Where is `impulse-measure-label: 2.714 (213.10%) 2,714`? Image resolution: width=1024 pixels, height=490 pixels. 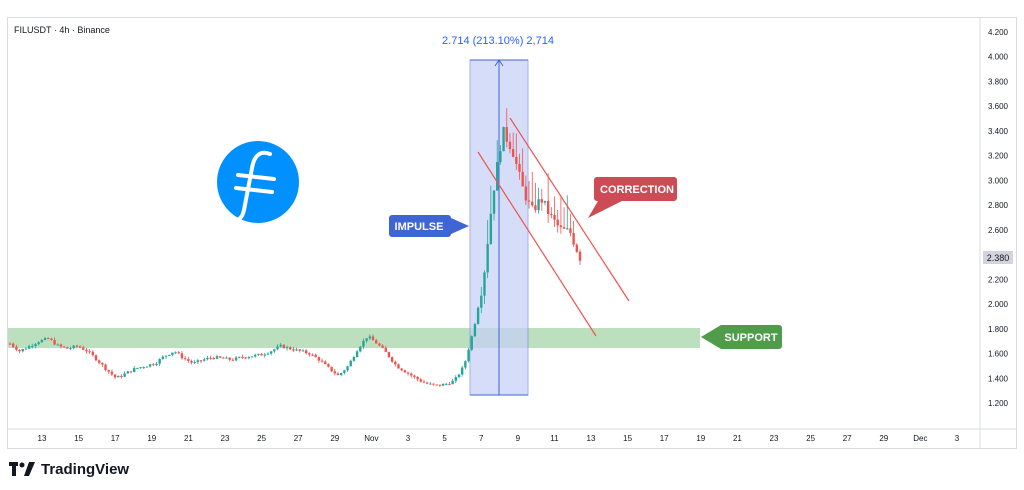
impulse-measure-label: 2.714 (213.10%) 2,714 is located at coordinates (498, 41).